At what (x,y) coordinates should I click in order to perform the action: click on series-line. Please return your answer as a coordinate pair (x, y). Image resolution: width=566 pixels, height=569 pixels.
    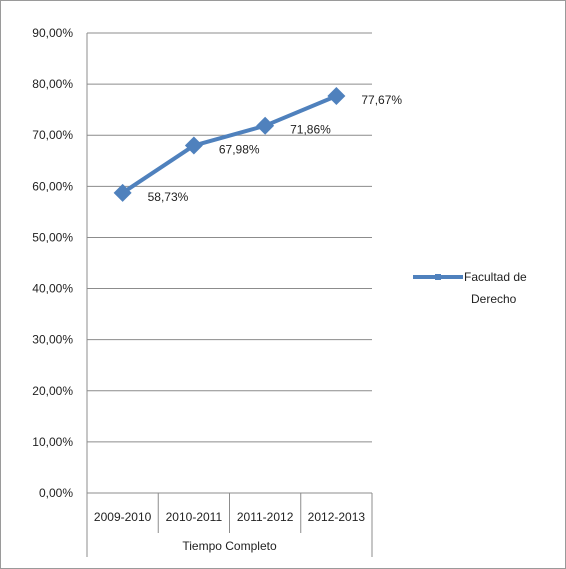
    Looking at the image, I should click on (229, 144).